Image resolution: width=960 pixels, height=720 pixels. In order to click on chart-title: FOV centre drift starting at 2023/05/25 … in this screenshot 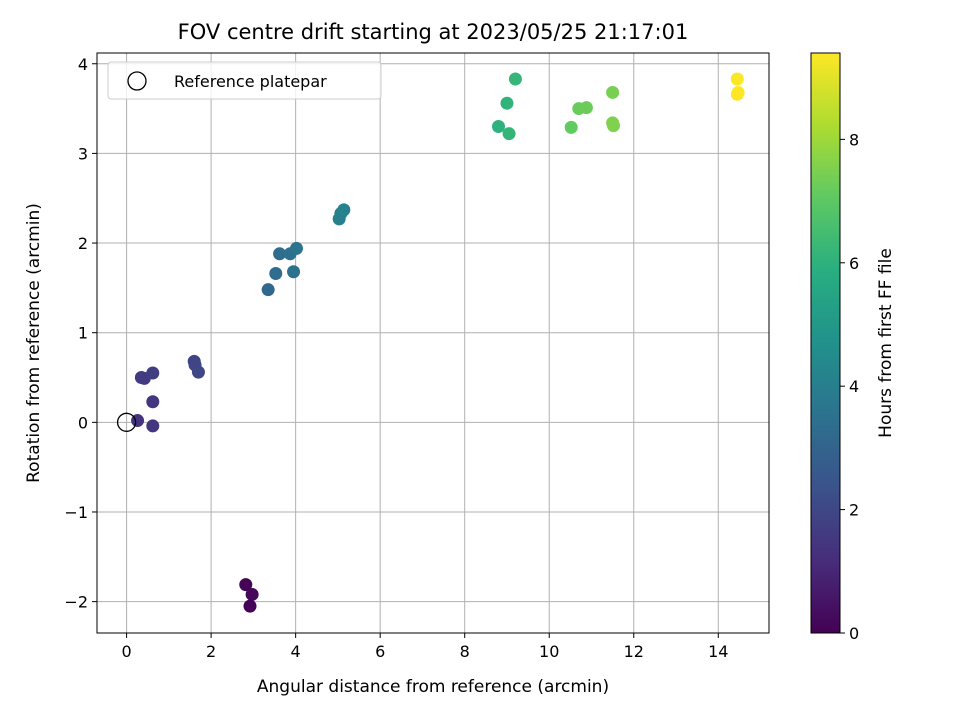, I will do `click(433, 32)`.